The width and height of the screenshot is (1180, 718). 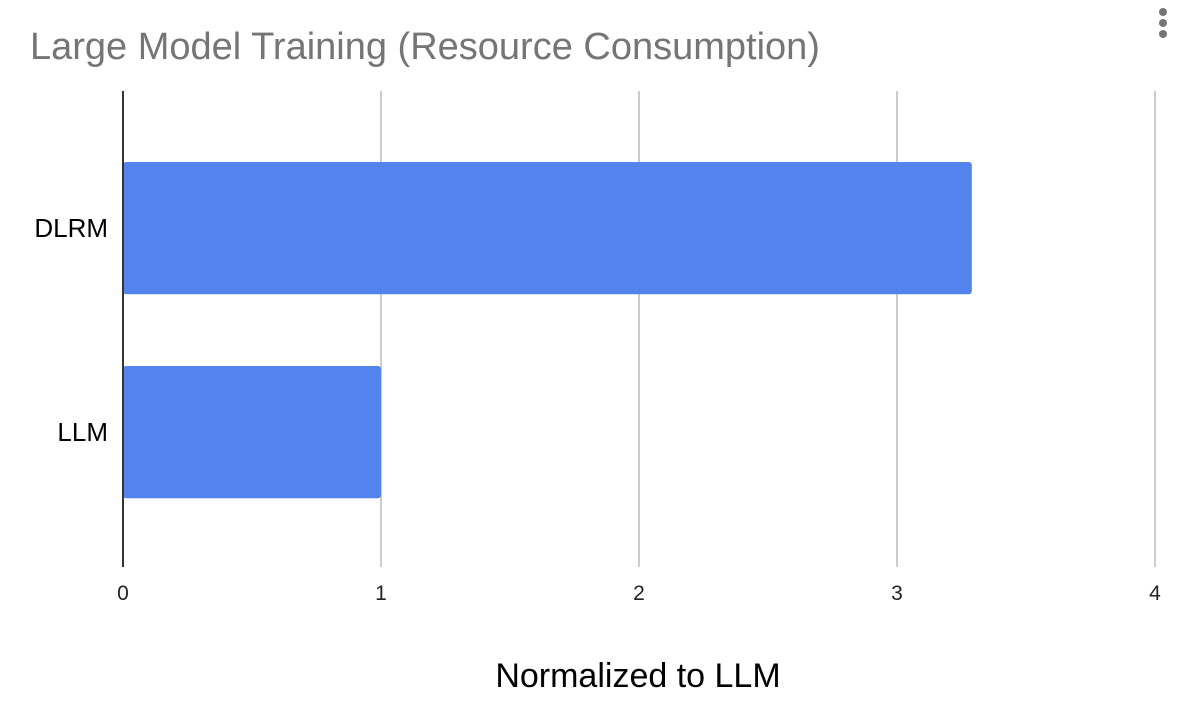 I want to click on bar-llm, so click(x=252, y=432).